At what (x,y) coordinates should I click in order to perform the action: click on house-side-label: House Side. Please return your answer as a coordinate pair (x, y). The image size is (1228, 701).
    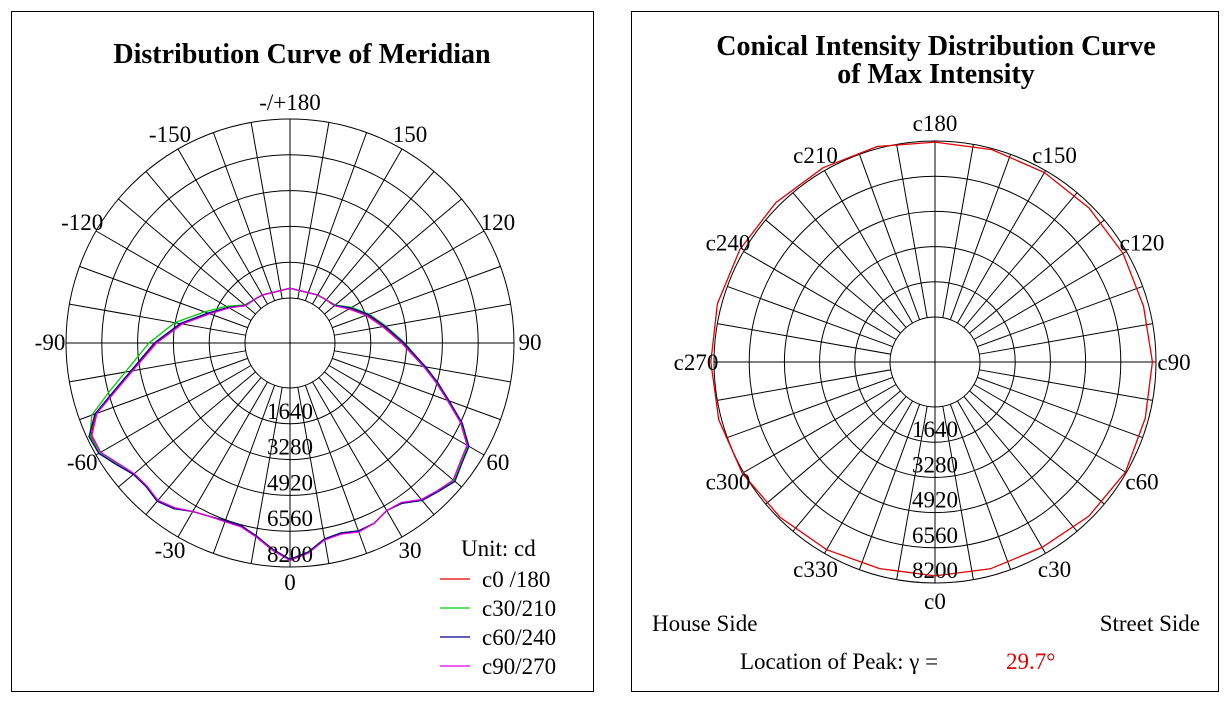
    Looking at the image, I should click on (704, 623).